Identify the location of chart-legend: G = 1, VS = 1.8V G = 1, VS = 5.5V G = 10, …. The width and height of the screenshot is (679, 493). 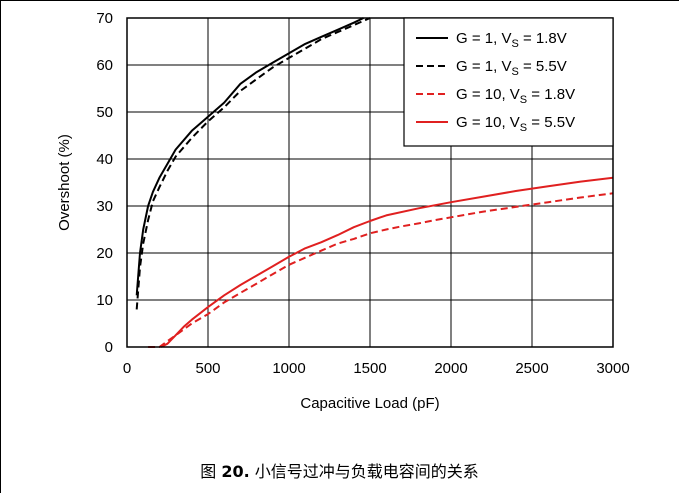
(508, 82).